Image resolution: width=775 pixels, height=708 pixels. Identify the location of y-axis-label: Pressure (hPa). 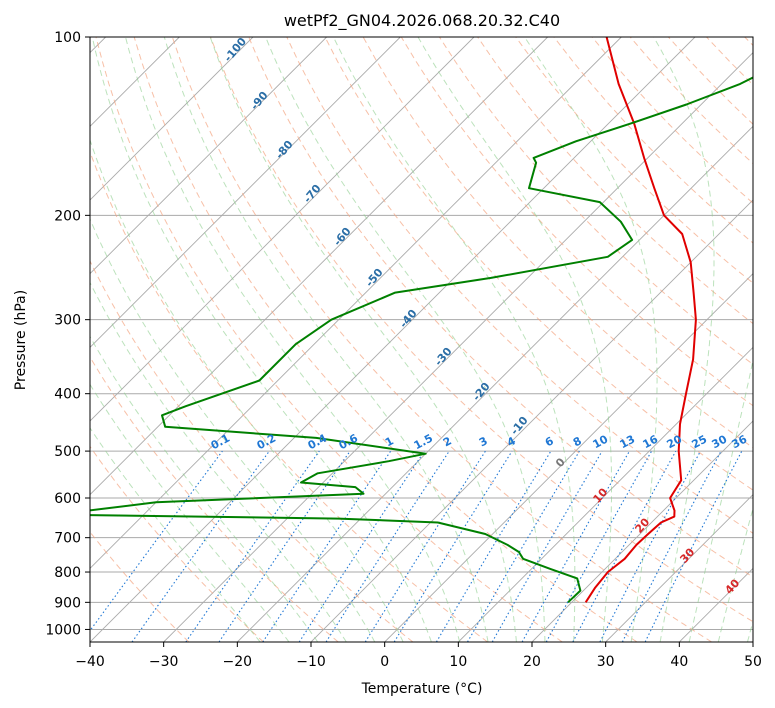
(21, 340).